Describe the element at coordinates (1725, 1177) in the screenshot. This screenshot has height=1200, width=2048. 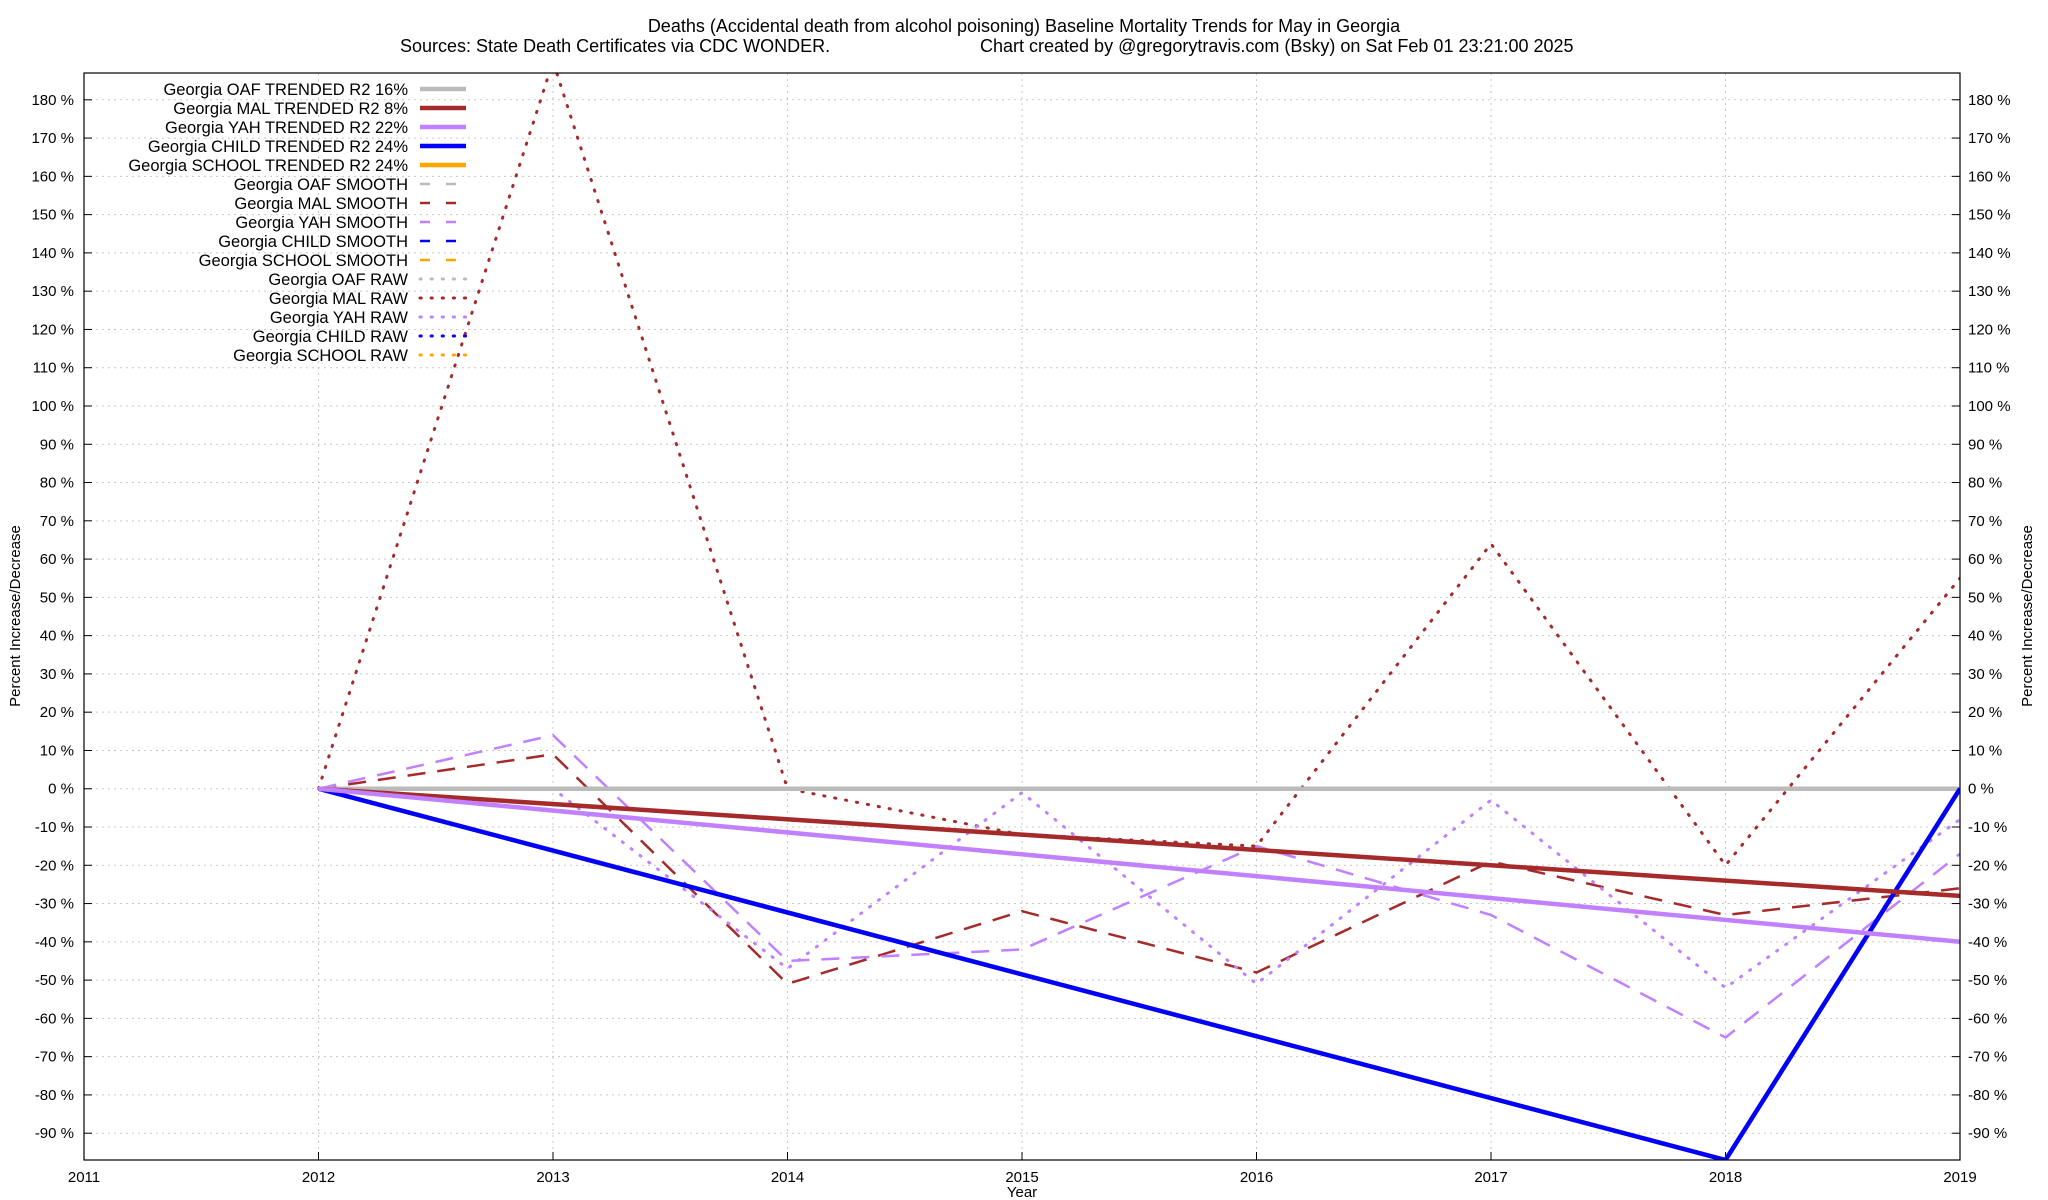
I see `x-tick-label: 2018` at that location.